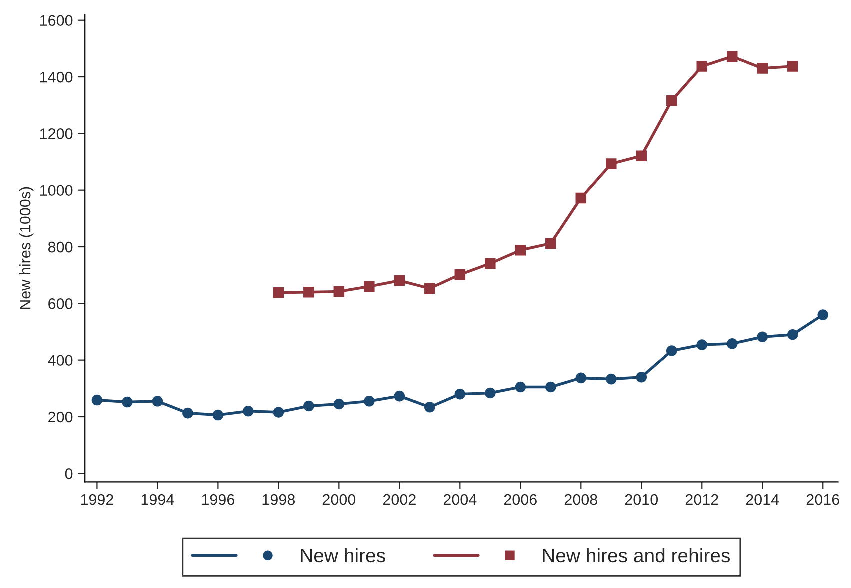 The height and width of the screenshot is (588, 851). Describe the element at coordinates (218, 500) in the screenshot. I see `x-tick-label: 1996` at that location.